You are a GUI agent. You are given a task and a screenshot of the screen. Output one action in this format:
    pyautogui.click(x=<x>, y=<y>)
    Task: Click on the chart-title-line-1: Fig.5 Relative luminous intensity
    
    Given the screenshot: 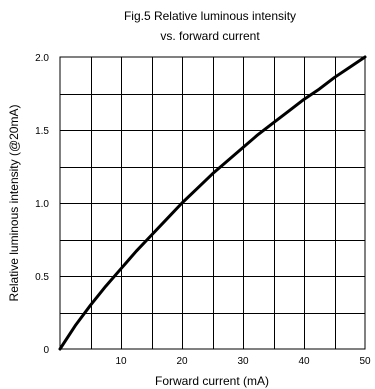 What is the action you would take?
    pyautogui.click(x=210, y=16)
    